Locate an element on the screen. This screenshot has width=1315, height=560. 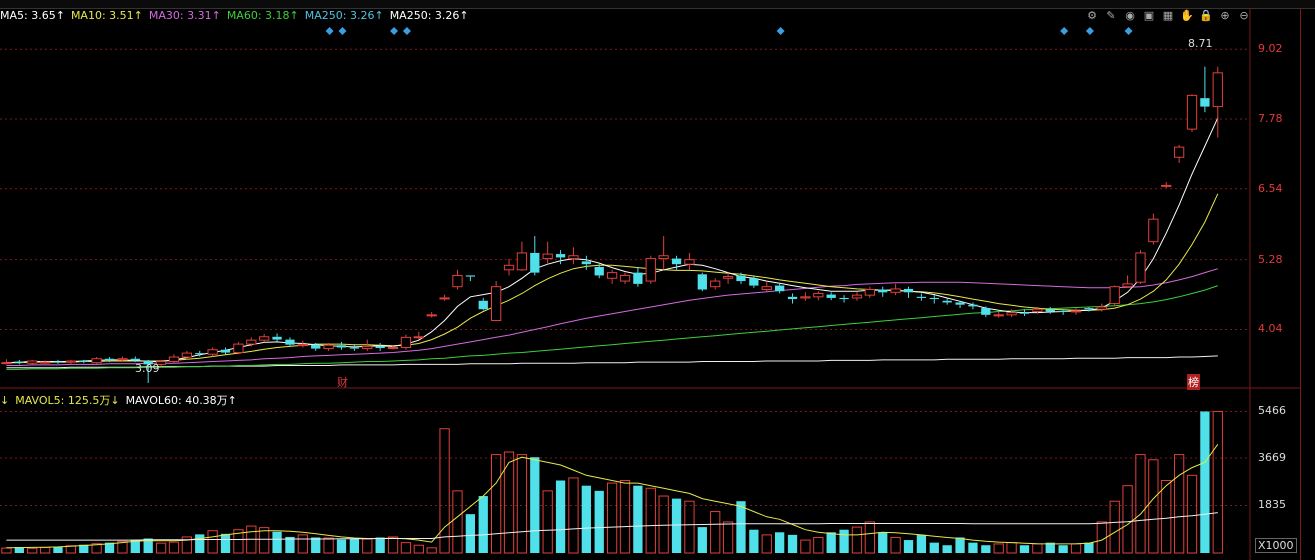
vol-legend-item-0: ↓ is located at coordinates (5, 400).